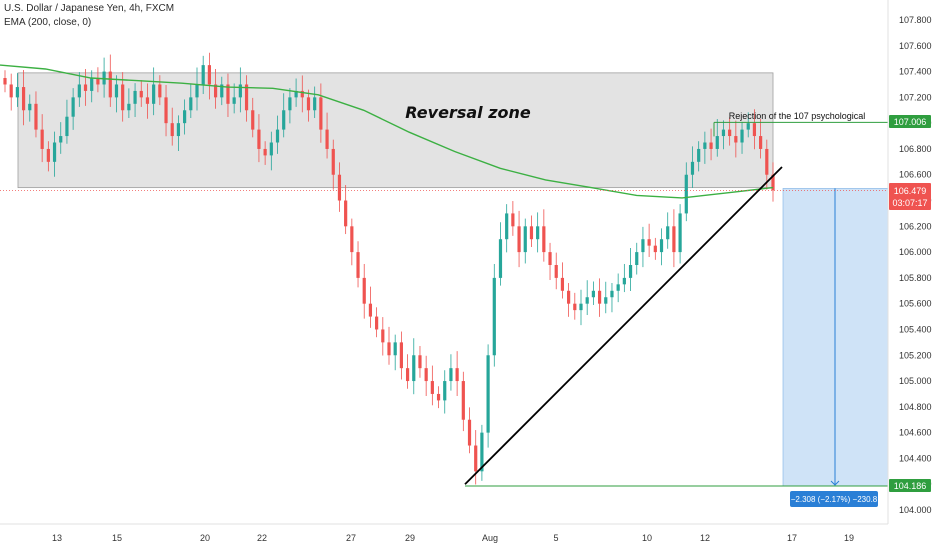 This screenshot has height=550, width=932. What do you see at coordinates (915, 304) in the screenshot?
I see `y-tick-label: 105.600` at bounding box center [915, 304].